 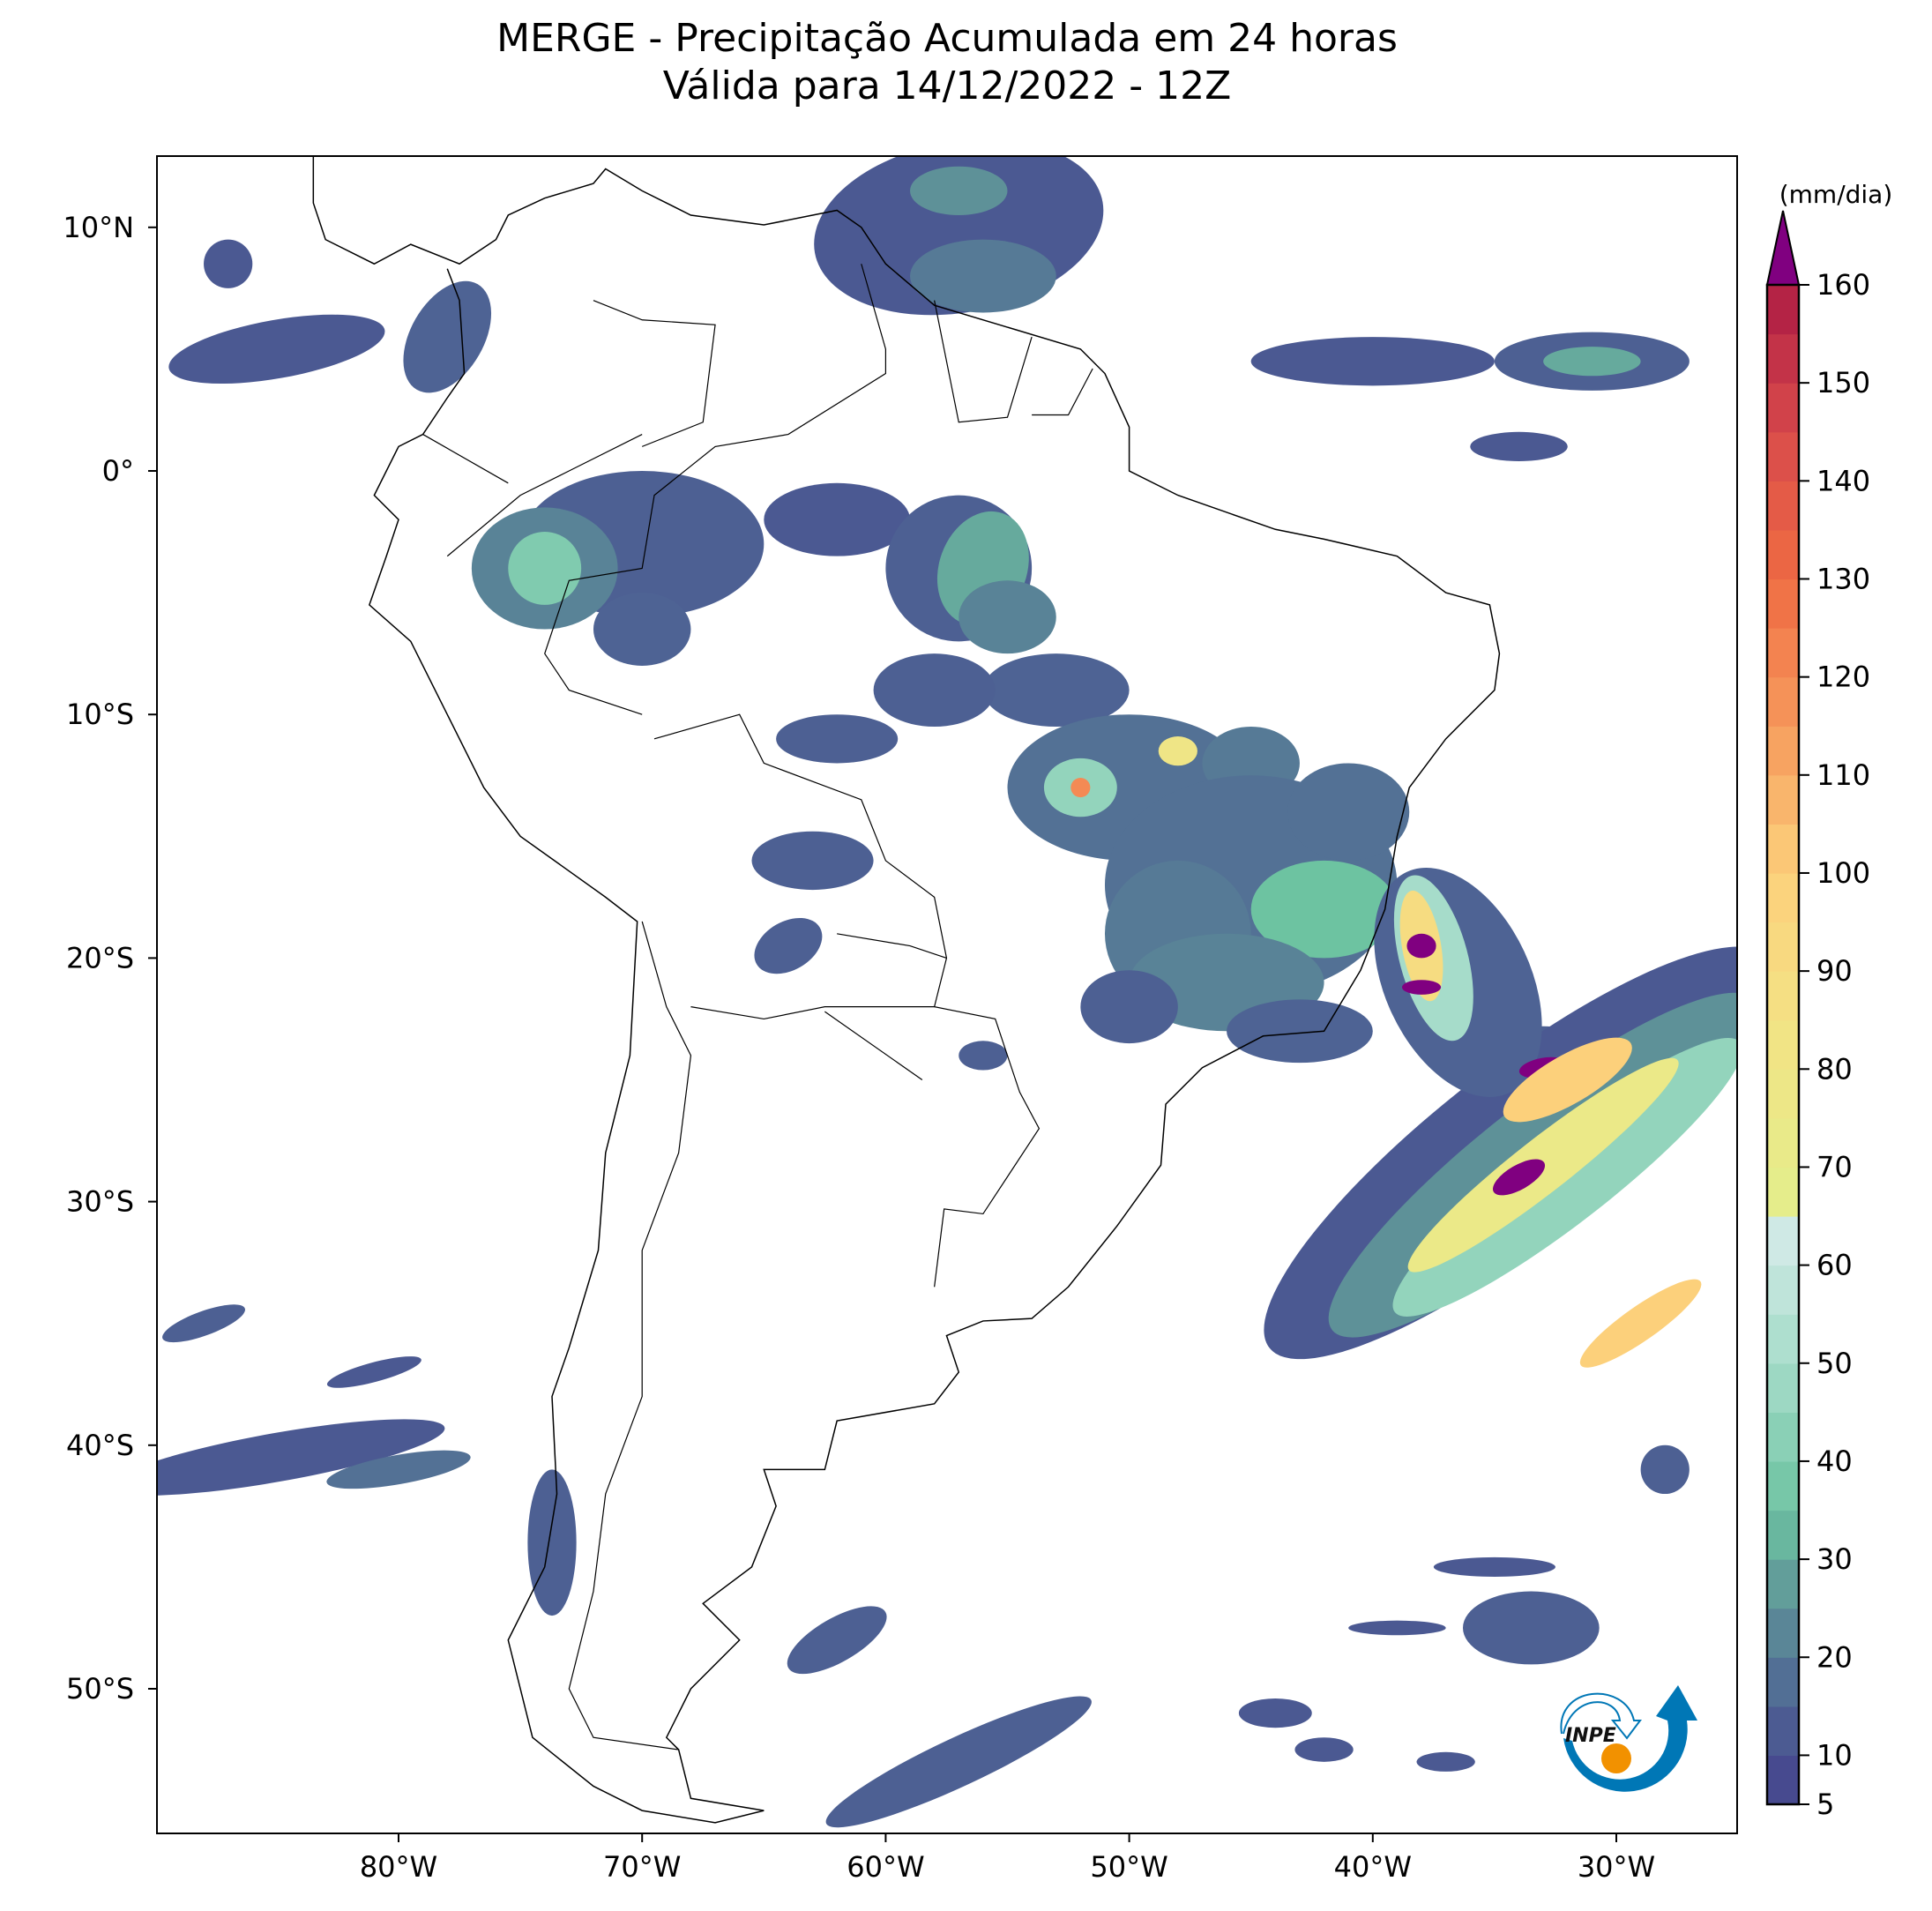 I want to click on x-tick-label: 70°W, so click(x=642, y=1867).